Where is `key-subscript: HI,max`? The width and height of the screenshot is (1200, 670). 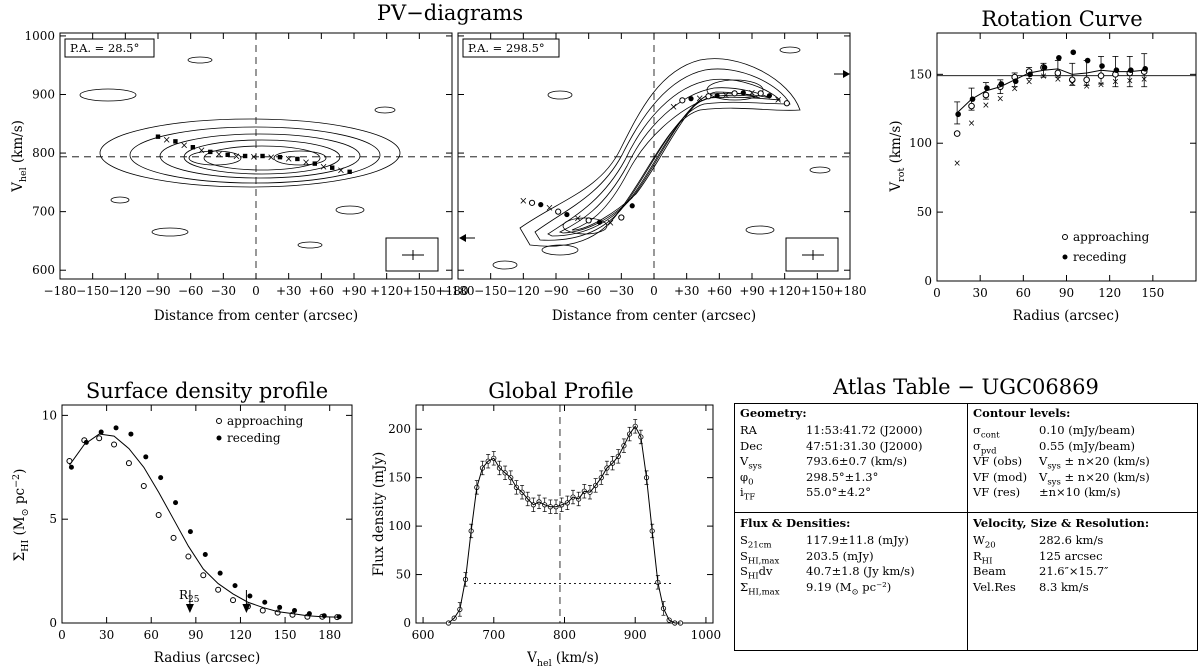
key-subscript: HI,max is located at coordinates (764, 591).